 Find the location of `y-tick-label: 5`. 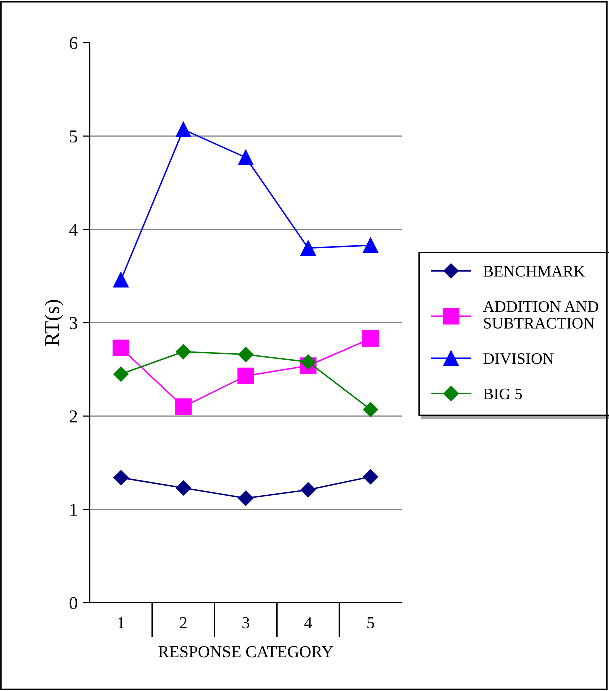

y-tick-label: 5 is located at coordinates (74, 136).